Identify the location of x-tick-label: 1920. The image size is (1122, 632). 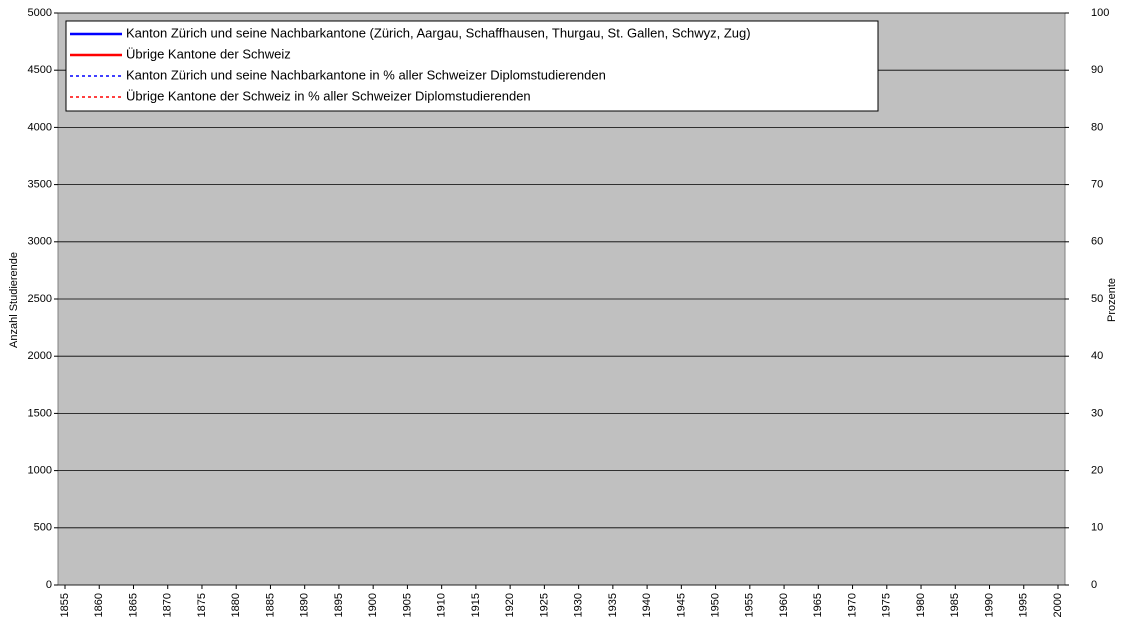
(510, 605).